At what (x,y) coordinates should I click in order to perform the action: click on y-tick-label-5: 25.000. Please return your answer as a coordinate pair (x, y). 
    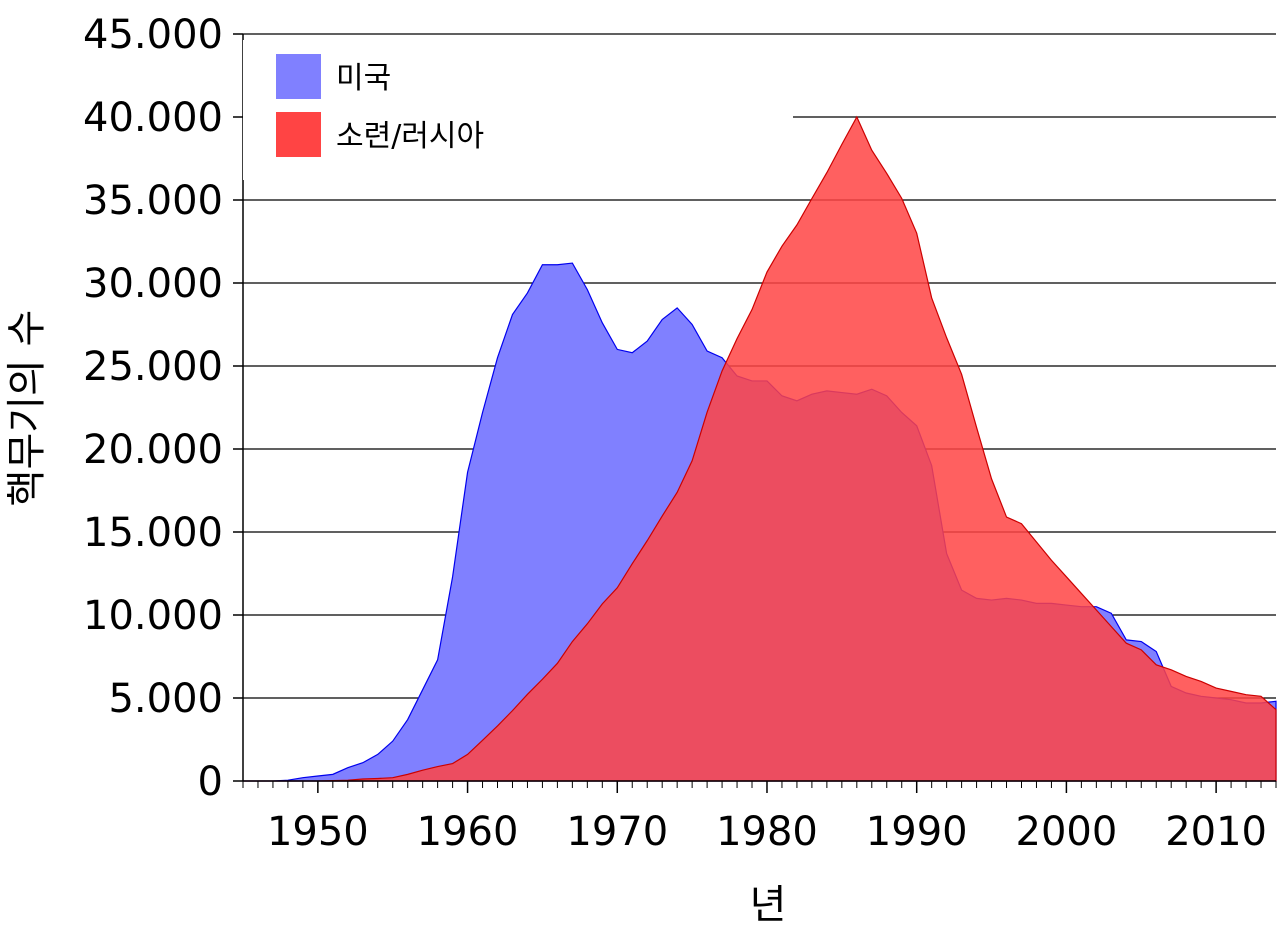
    Looking at the image, I should click on (153, 367).